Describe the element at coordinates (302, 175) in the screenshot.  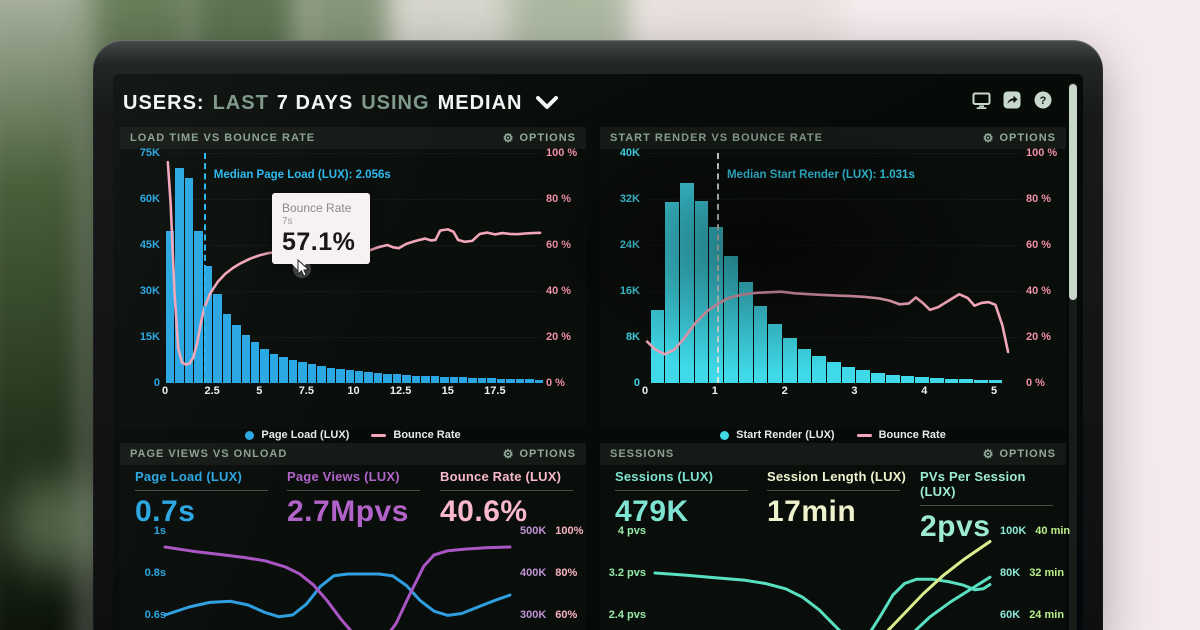
I see `median-annotation: Median Page Load (LUX): 2.056s` at that location.